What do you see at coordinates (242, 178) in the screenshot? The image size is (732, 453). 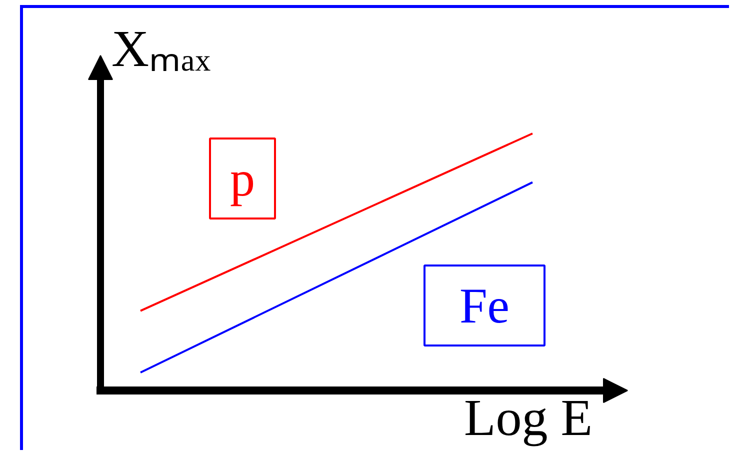 I see `series-label: p` at bounding box center [242, 178].